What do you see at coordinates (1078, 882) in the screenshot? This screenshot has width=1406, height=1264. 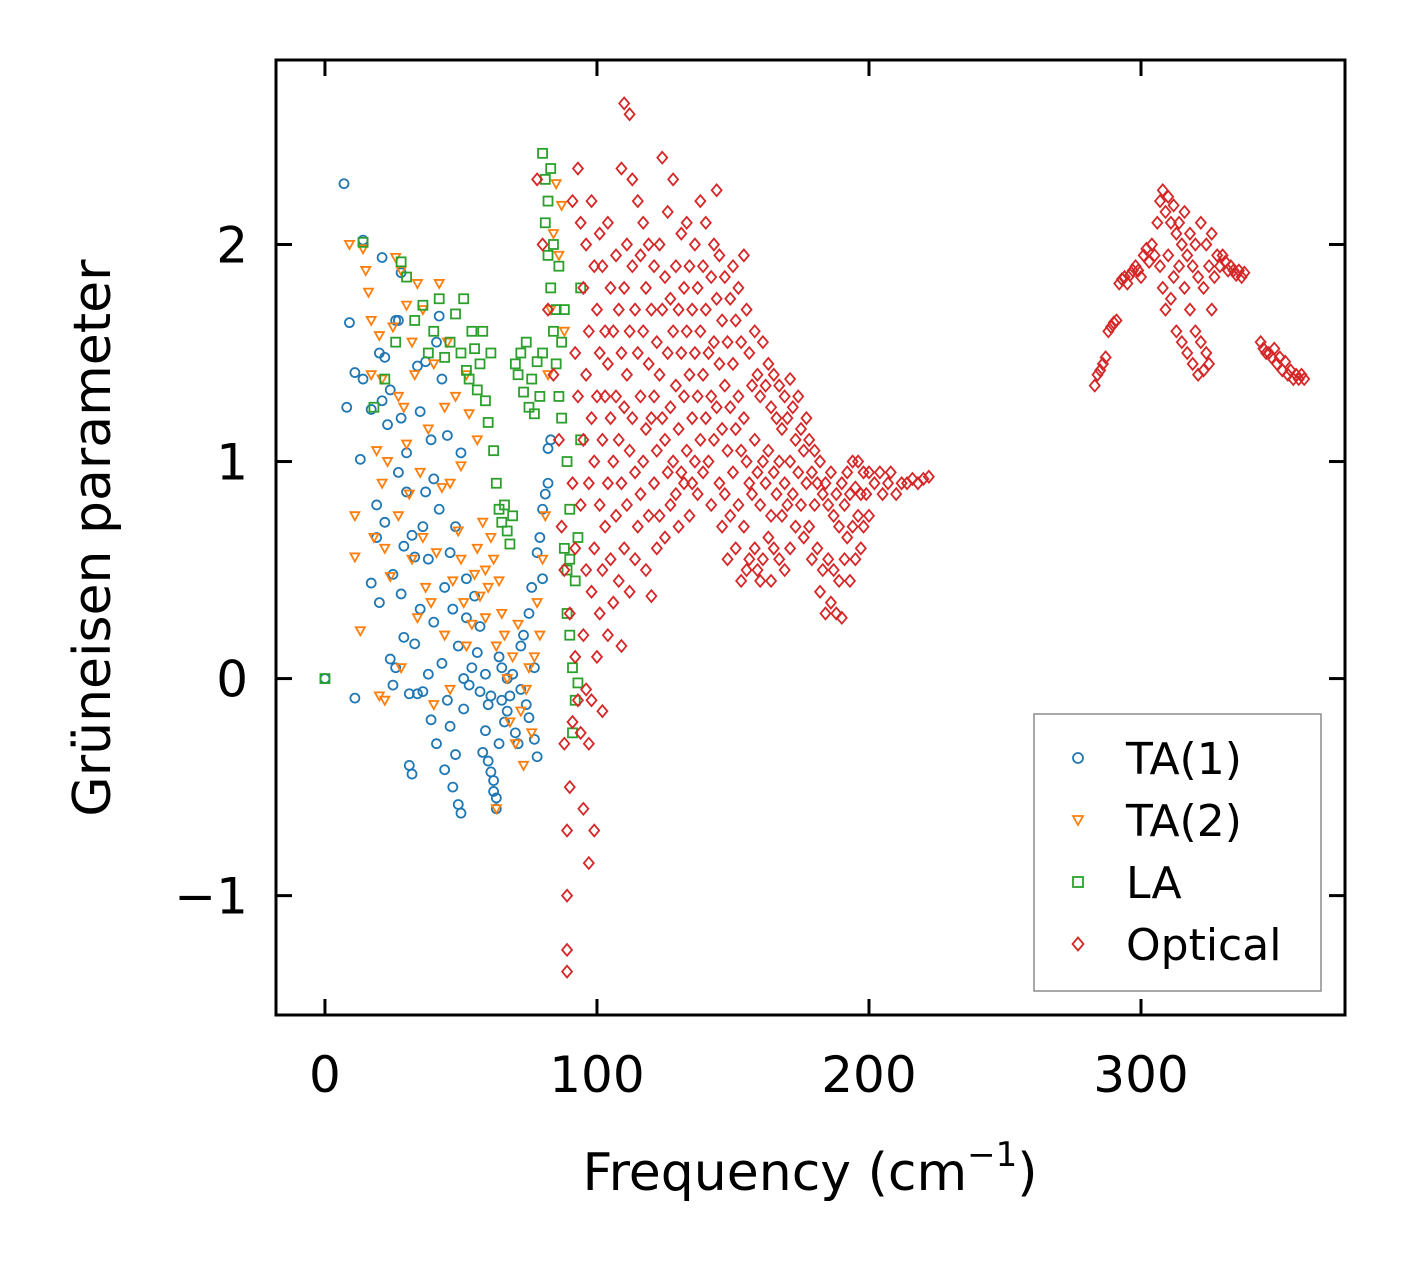 I see `legend-marker-la` at bounding box center [1078, 882].